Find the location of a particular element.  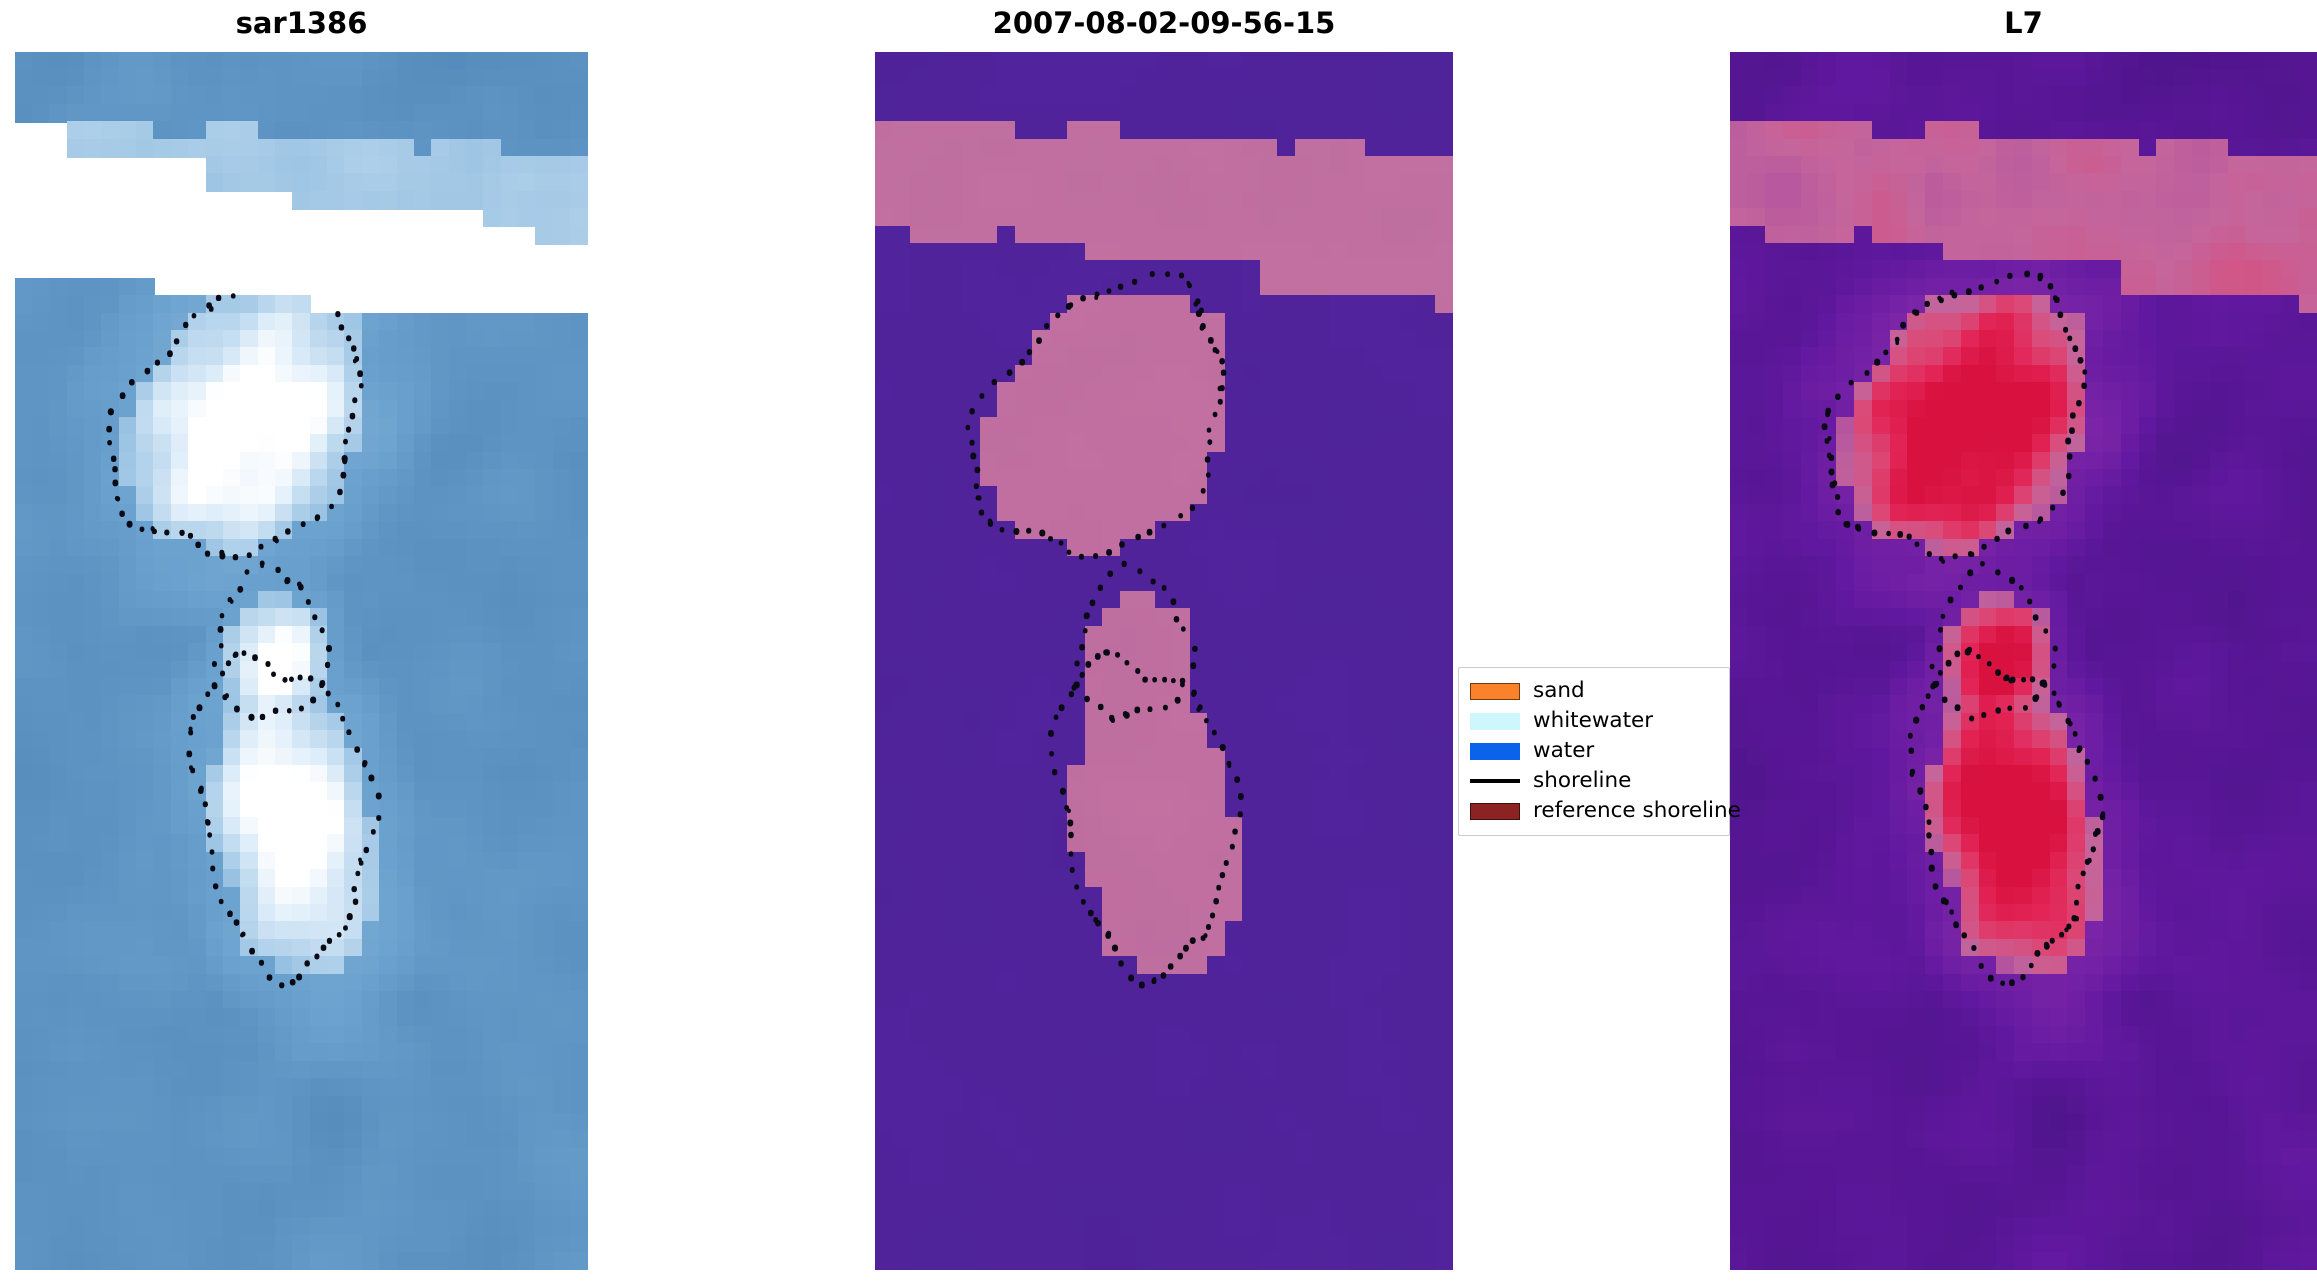

legend-item-reference-shoreline: reference shoreline is located at coordinates (1605, 811).